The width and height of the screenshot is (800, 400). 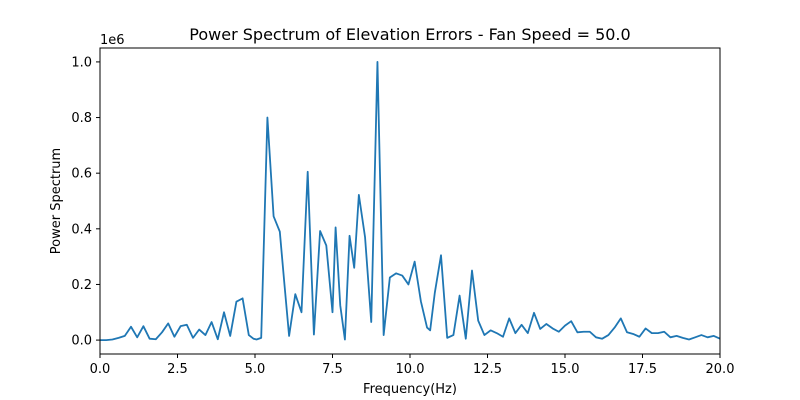 I want to click on y-tick-label: 0.6, so click(x=81, y=174).